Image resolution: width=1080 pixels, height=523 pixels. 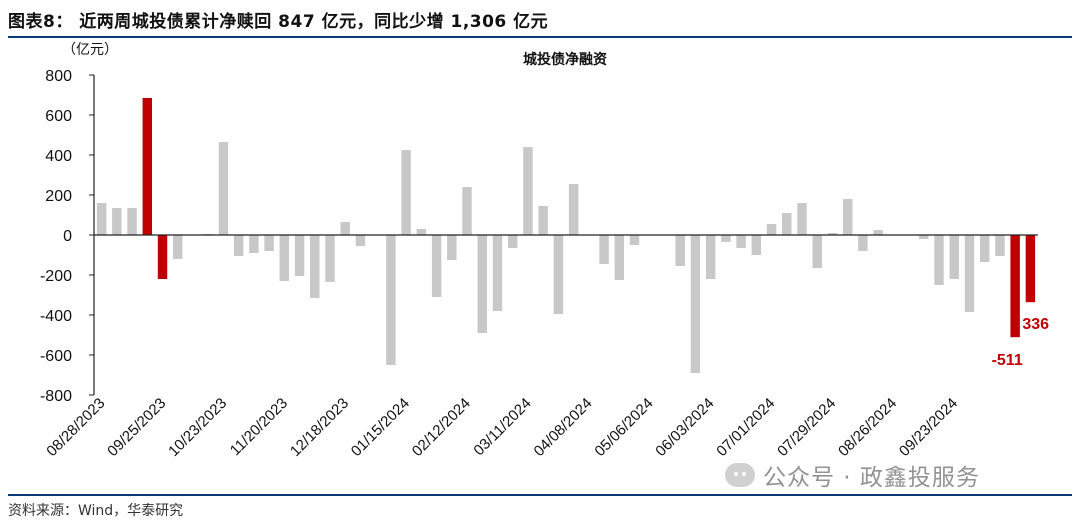 What do you see at coordinates (259, 427) in the screenshot?
I see `x-tick-label: 11/20/2023` at bounding box center [259, 427].